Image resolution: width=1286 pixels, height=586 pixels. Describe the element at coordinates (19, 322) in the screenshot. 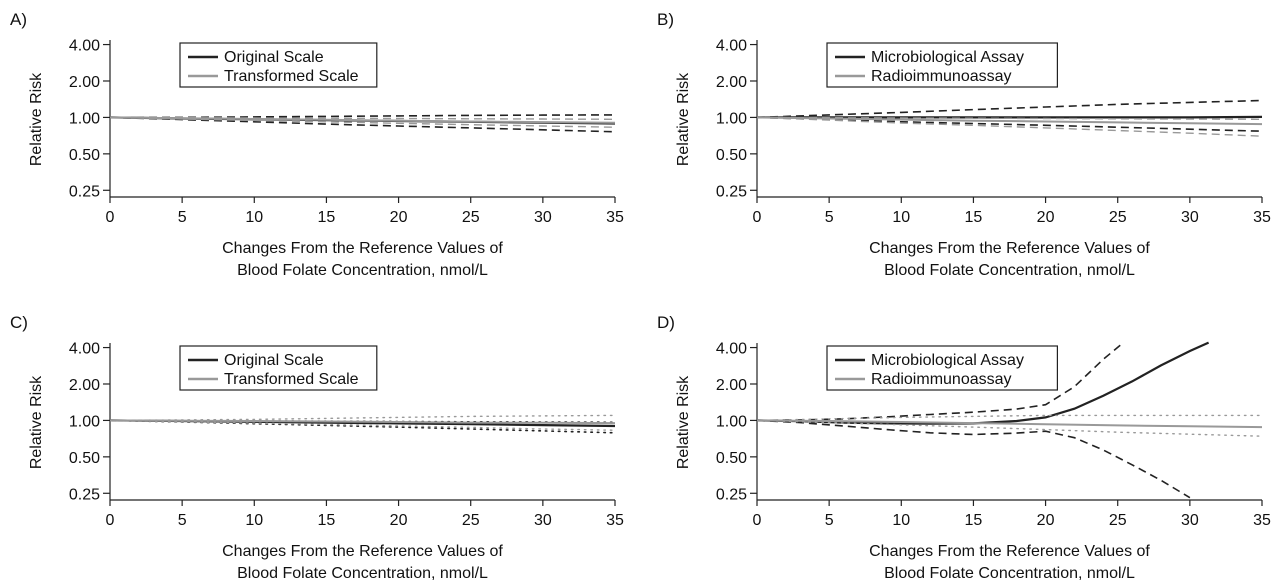

I see `panel-label: C)` at that location.